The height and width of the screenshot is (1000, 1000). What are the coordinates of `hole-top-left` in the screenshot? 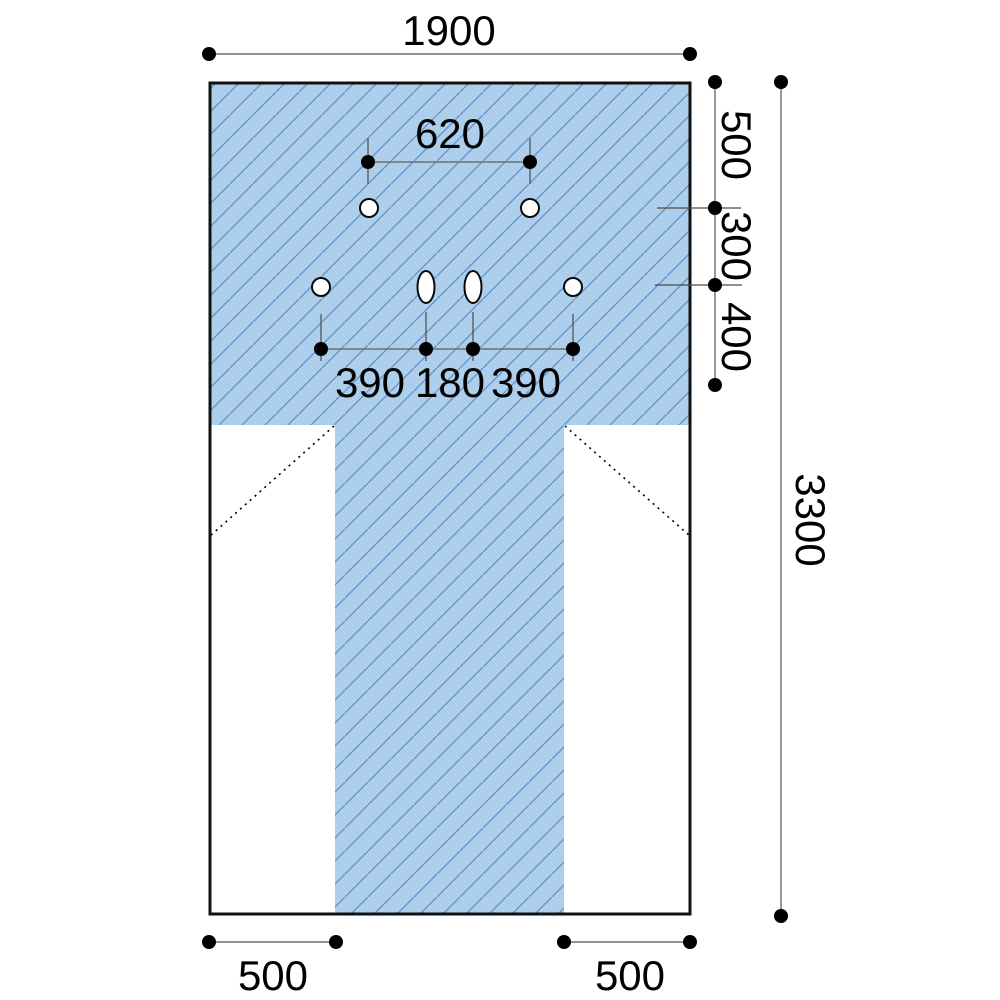 It's located at (369, 208).